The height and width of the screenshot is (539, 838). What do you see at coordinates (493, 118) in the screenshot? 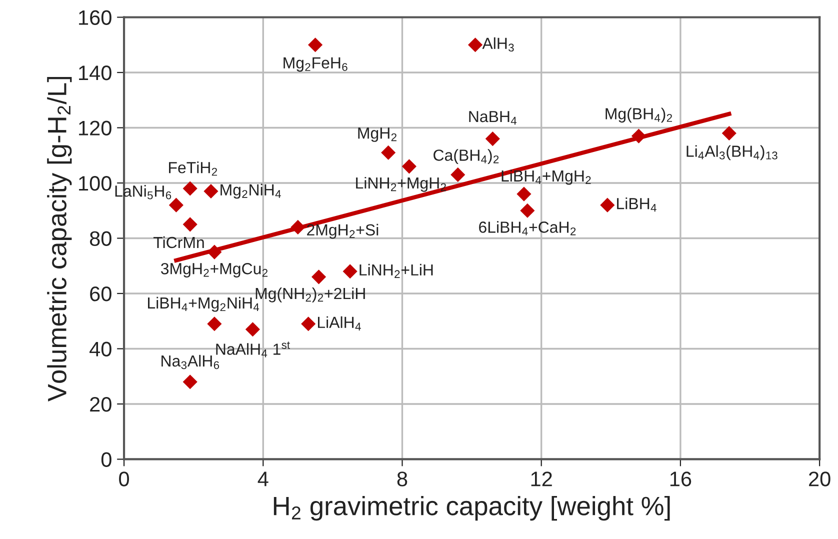
I see `annotation: NaBH$_{4}$` at bounding box center [493, 118].